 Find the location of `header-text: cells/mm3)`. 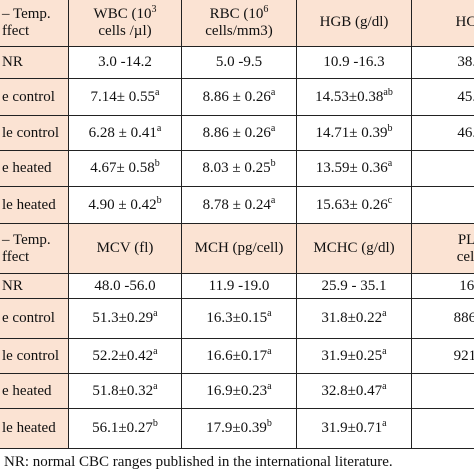

header-text: cells/mm3) is located at coordinates (239, 30).